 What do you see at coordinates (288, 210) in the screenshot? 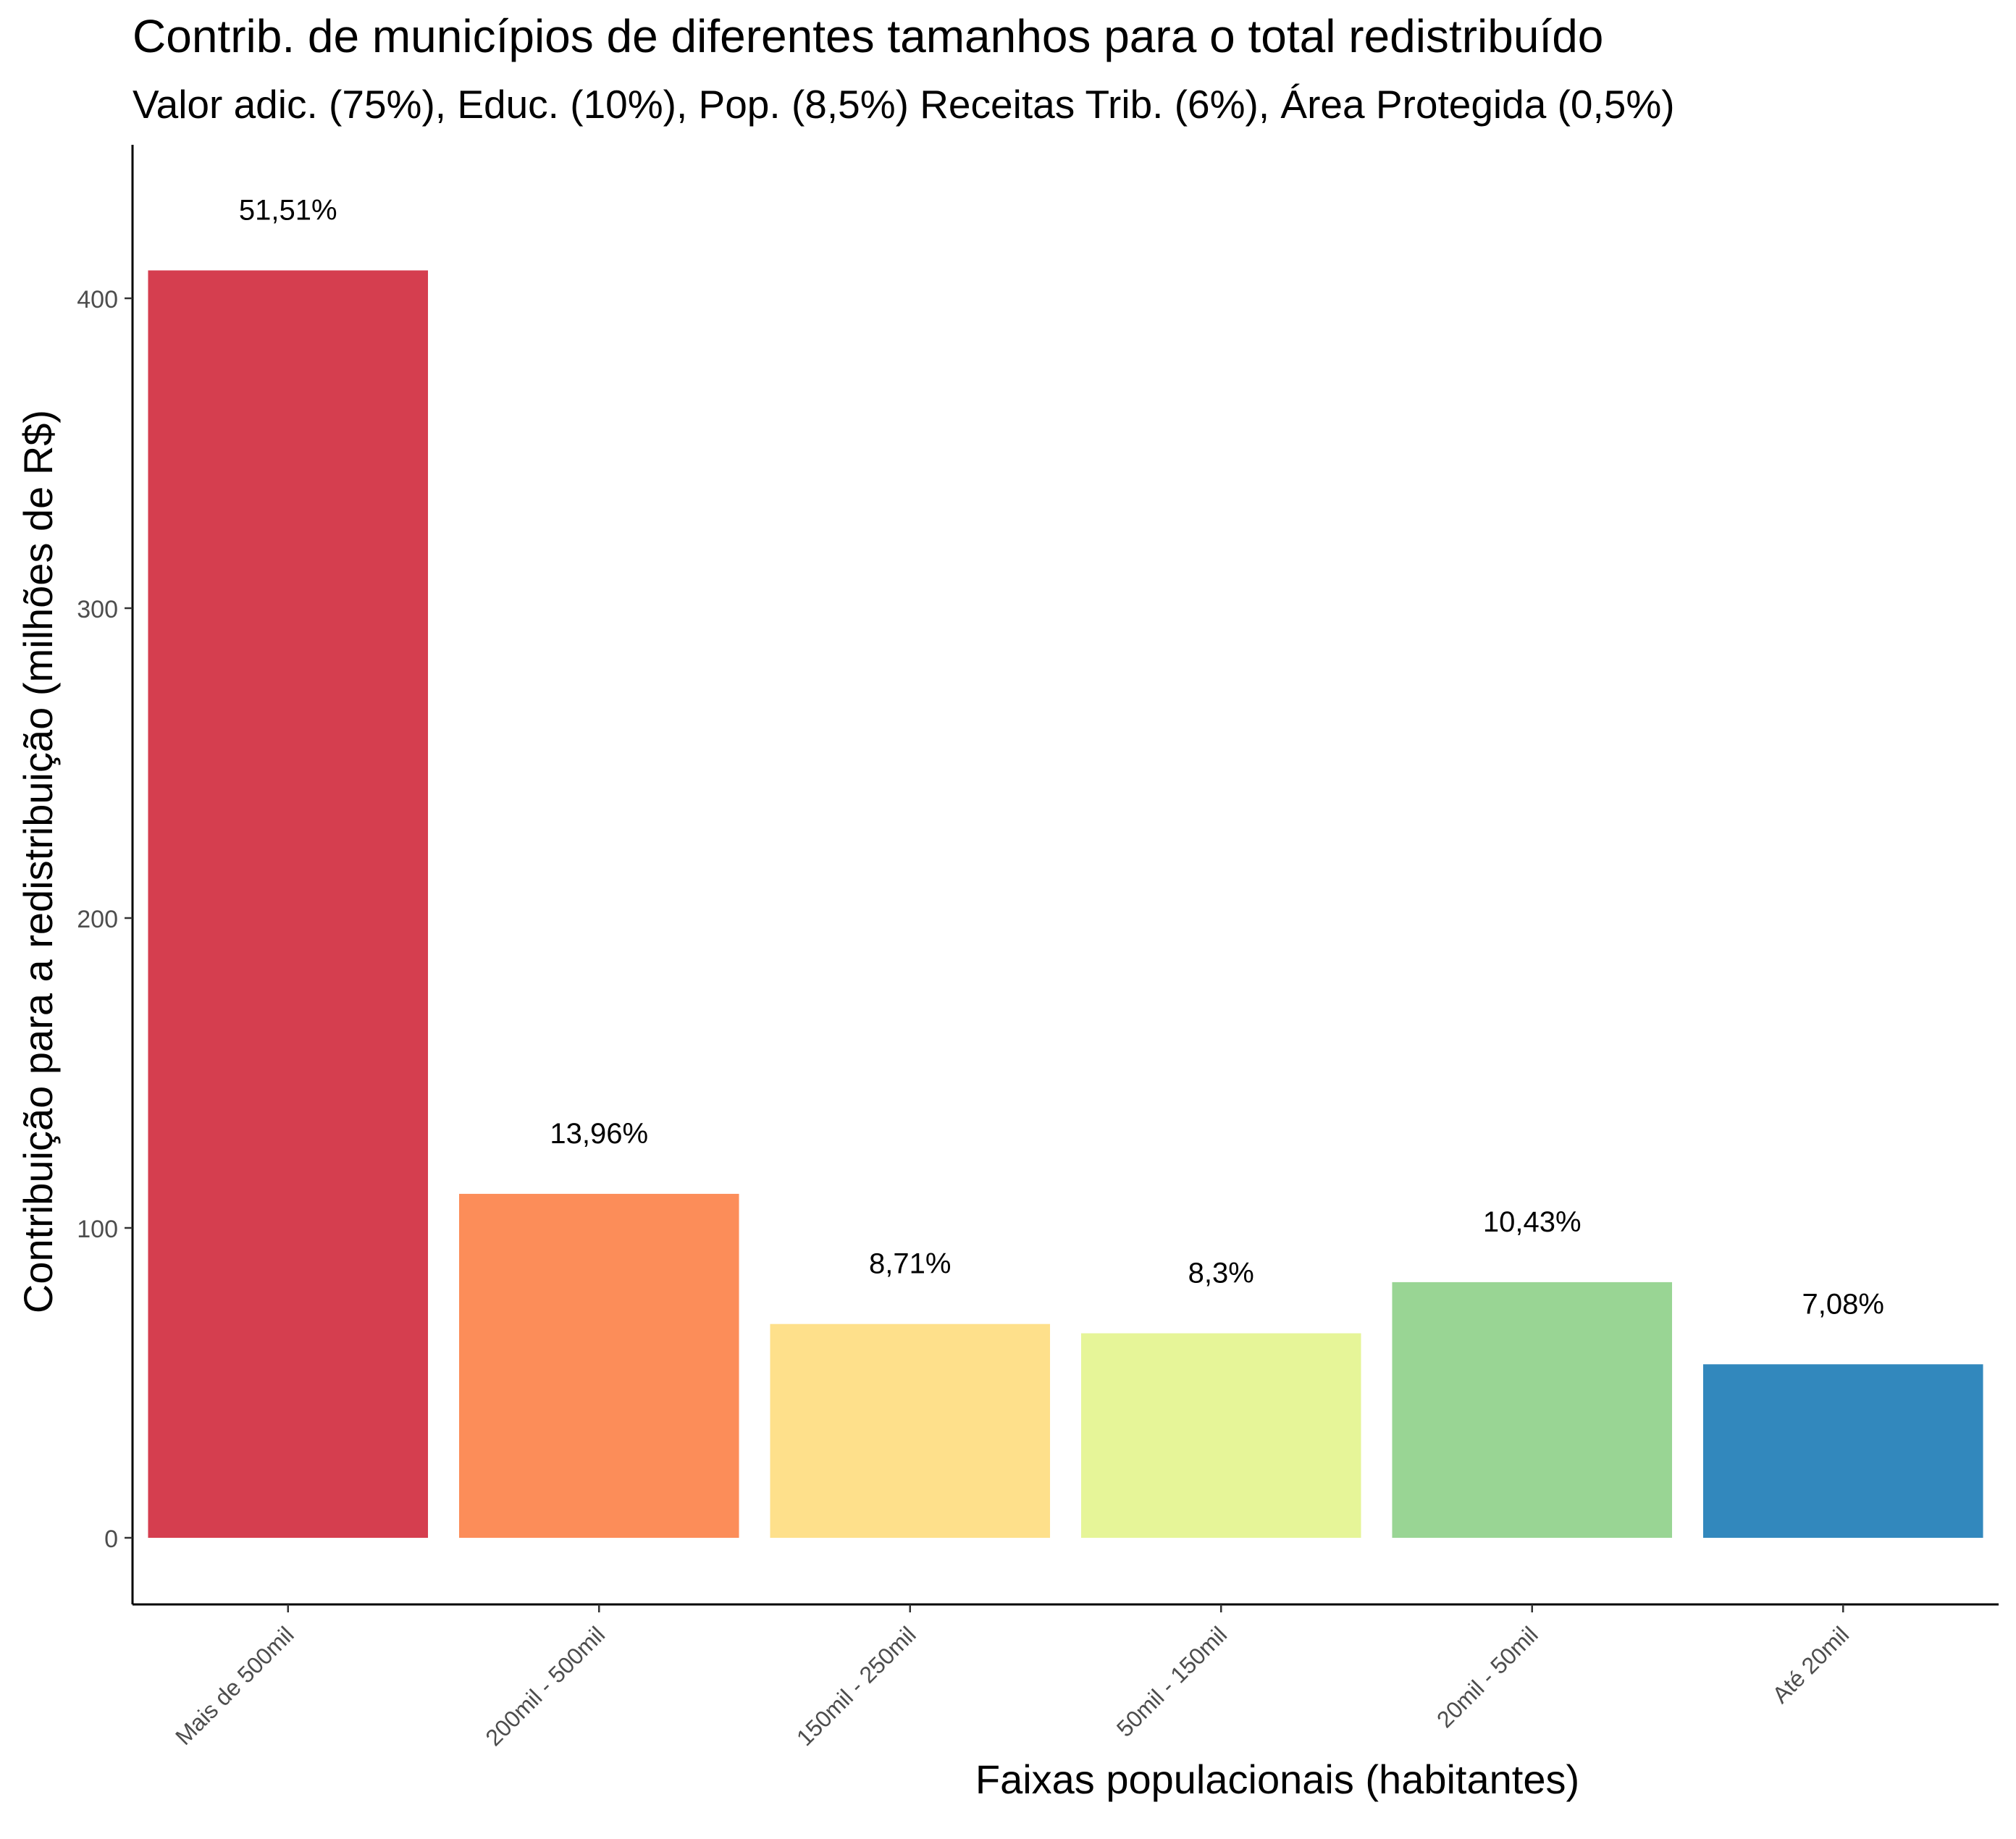
I see `data-label: 51,51%` at bounding box center [288, 210].